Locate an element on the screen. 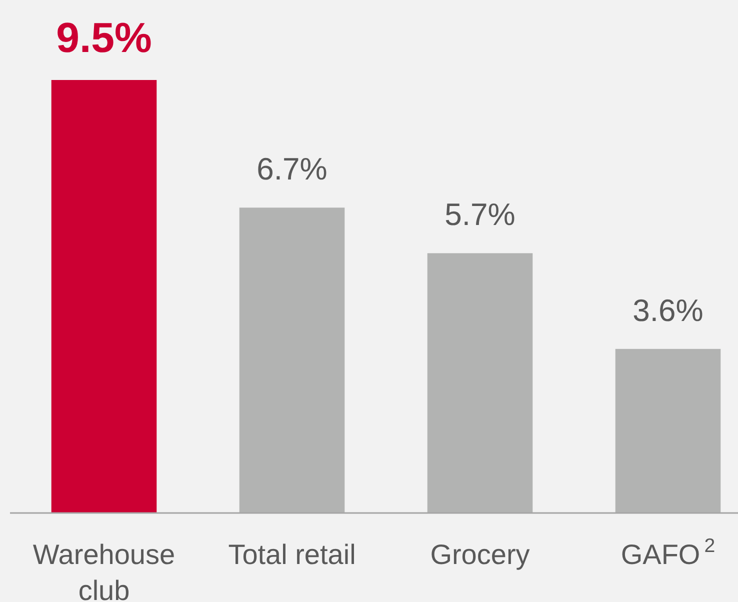  x-tick-label: Total retail is located at coordinates (292, 554).